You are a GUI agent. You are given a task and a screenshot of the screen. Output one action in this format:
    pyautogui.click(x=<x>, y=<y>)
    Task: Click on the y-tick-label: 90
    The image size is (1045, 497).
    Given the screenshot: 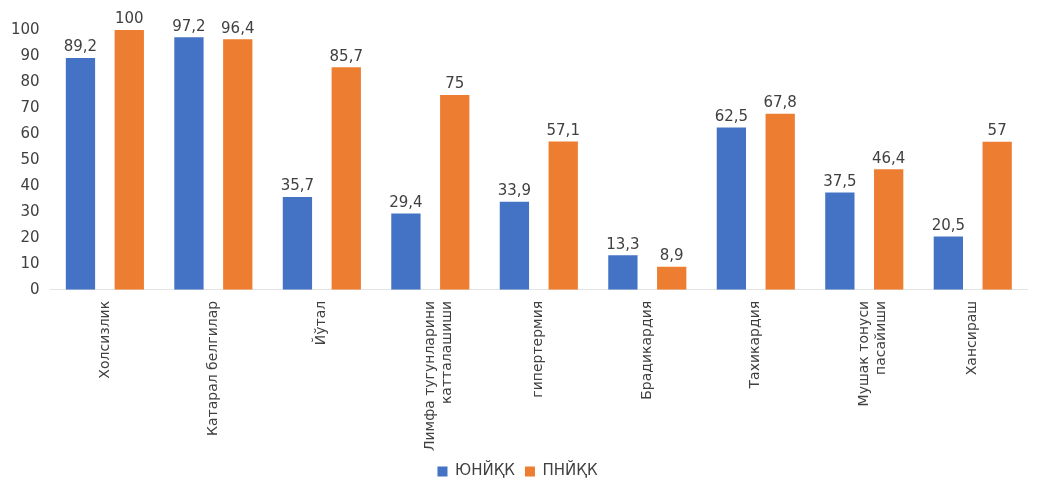 What is the action you would take?
    pyautogui.click(x=30, y=54)
    